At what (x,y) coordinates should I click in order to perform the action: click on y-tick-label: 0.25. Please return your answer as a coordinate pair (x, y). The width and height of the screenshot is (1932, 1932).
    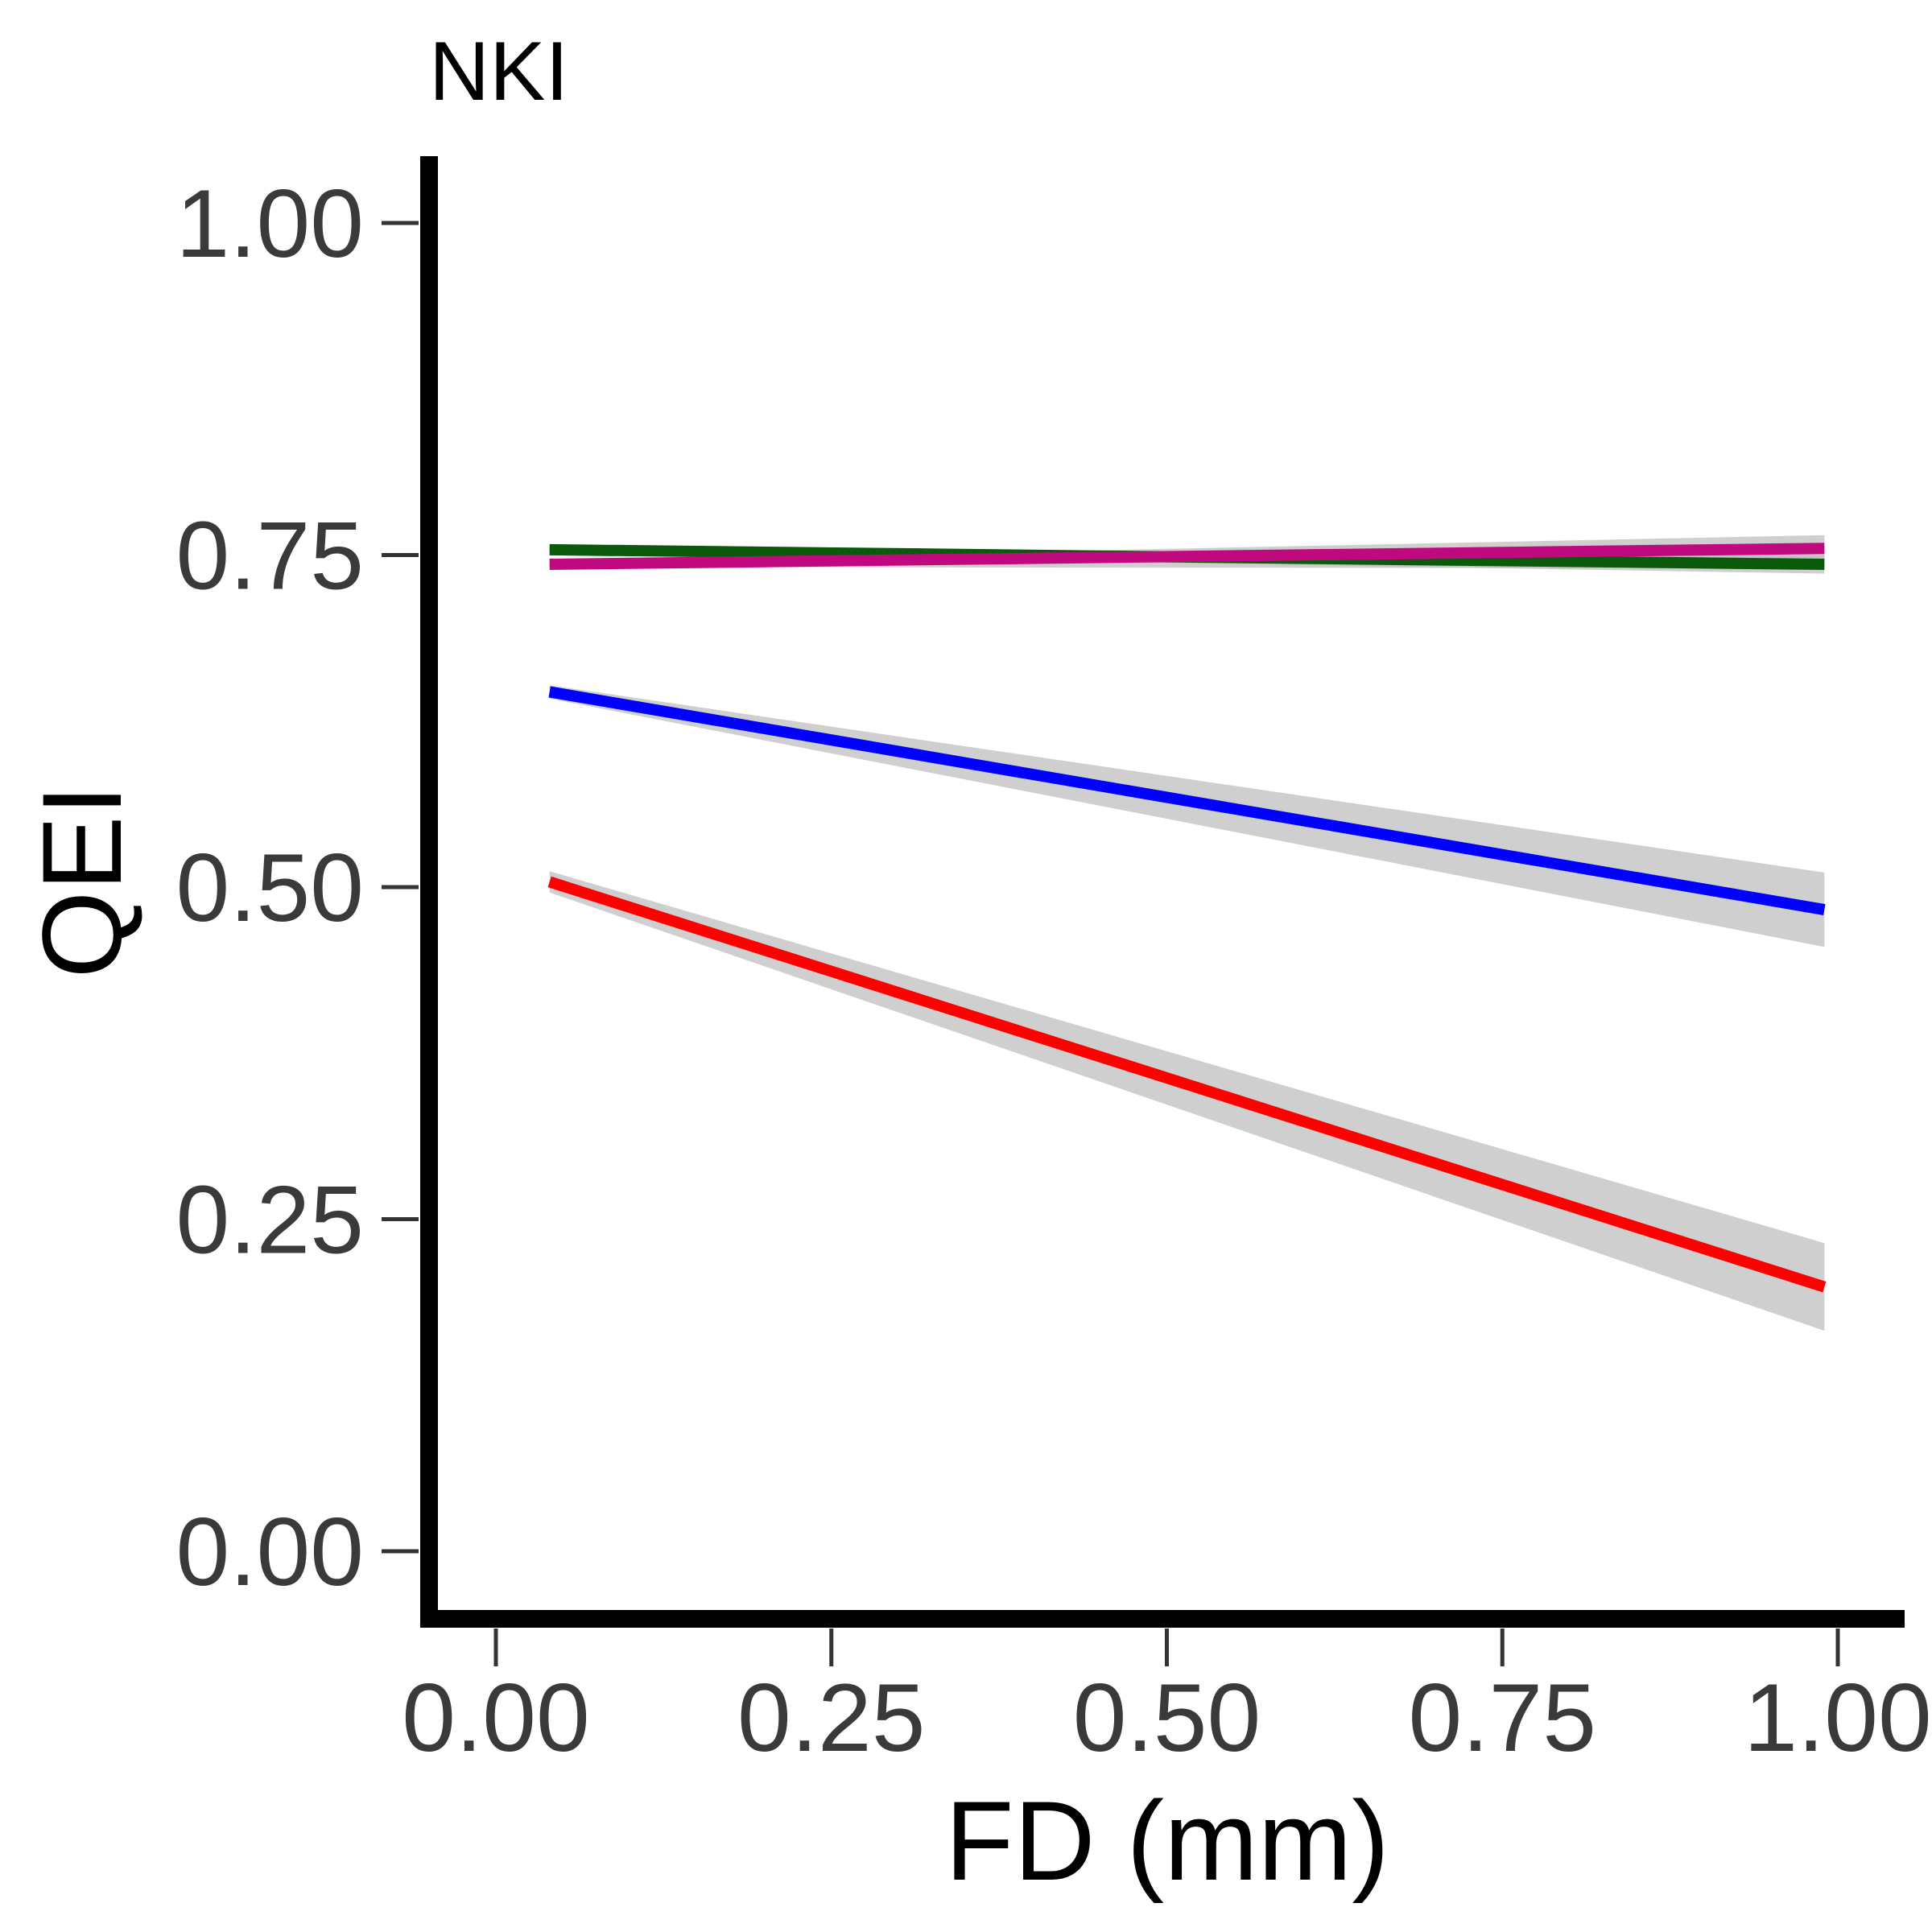
    Looking at the image, I should click on (269, 1220).